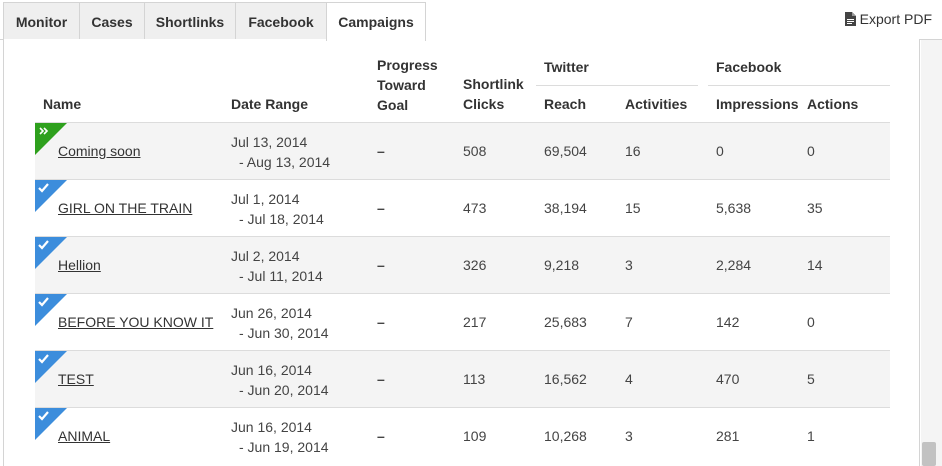 The height and width of the screenshot is (466, 942). What do you see at coordinates (562, 265) in the screenshot?
I see `twitter-reach-value: 9,218` at bounding box center [562, 265].